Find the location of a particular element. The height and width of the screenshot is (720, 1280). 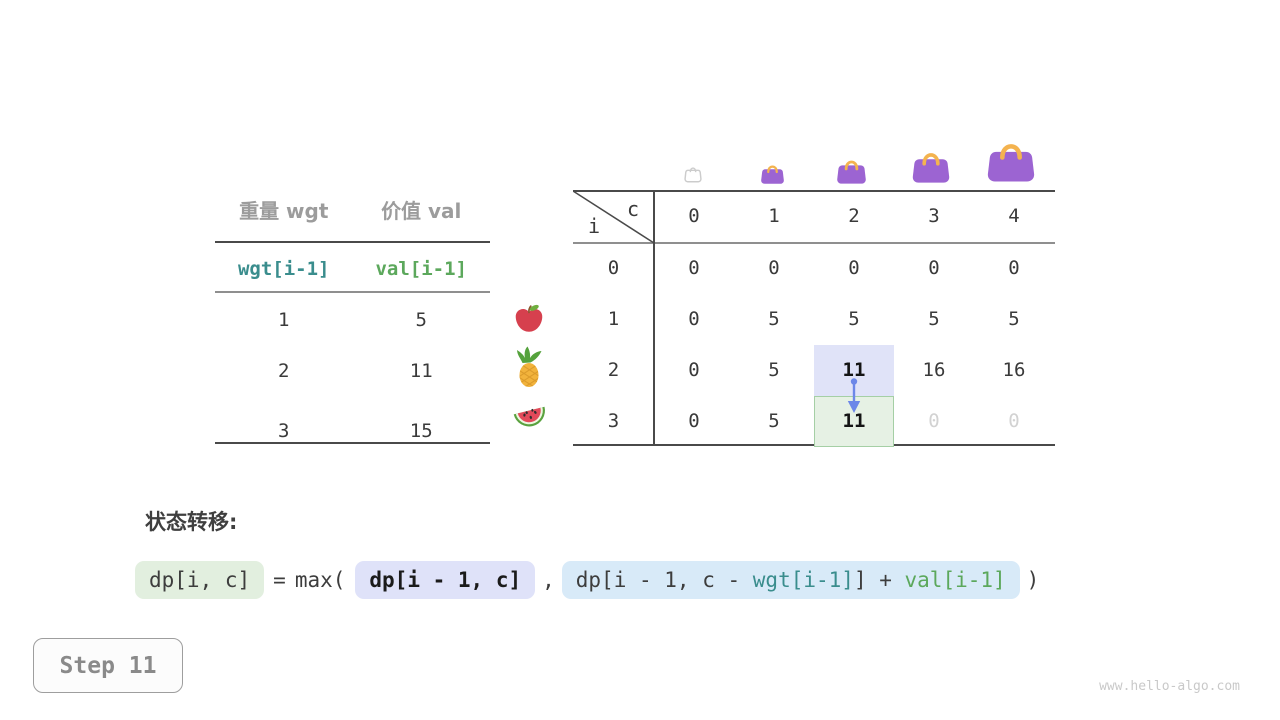

dp-cell-2-3: 16 is located at coordinates (934, 370).